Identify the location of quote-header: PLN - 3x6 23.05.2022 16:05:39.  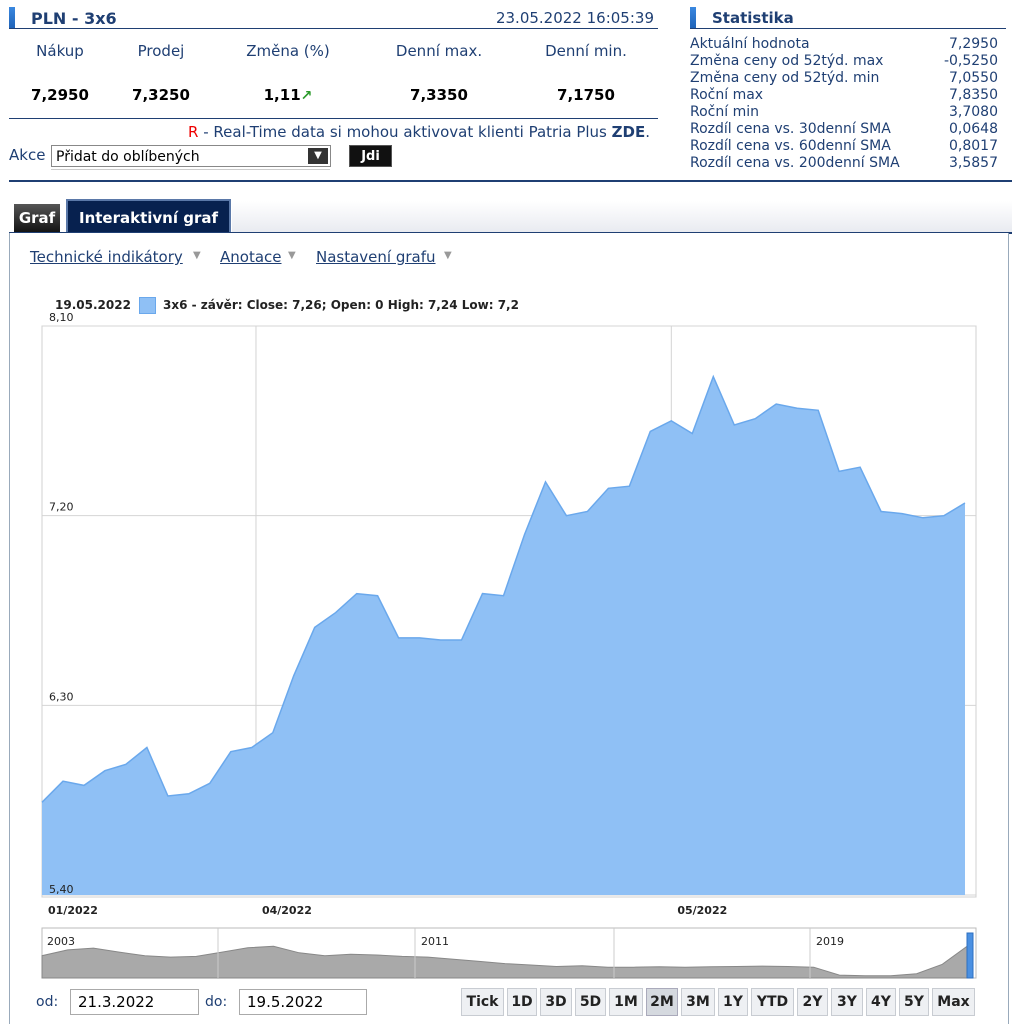
(333, 18).